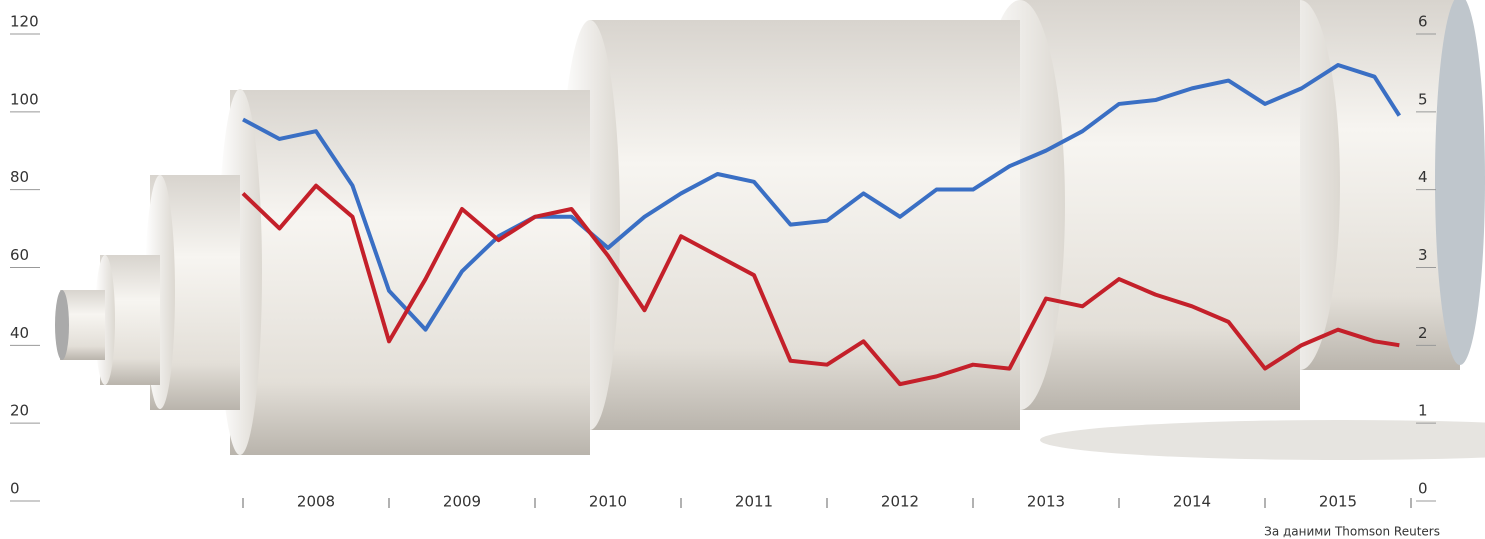  What do you see at coordinates (1423, 333) in the screenshot?
I see `y2-tick-label: 2` at bounding box center [1423, 333].